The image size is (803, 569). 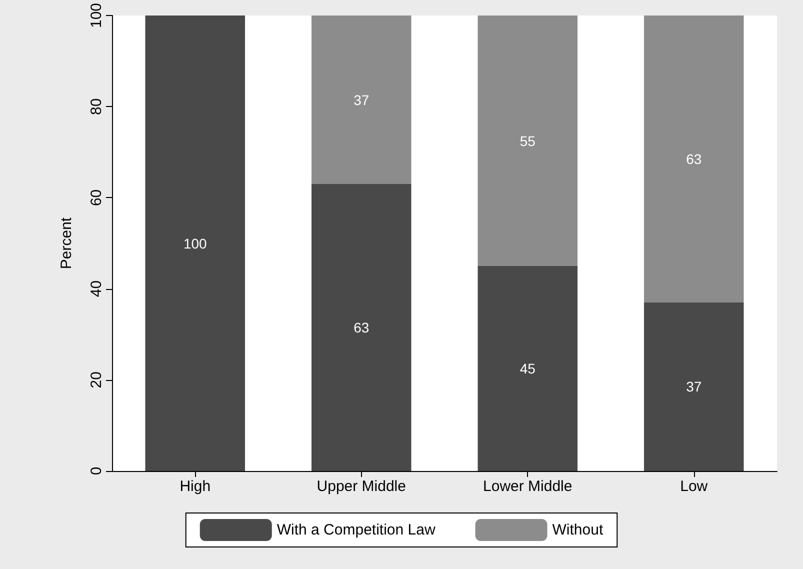 What do you see at coordinates (361, 486) in the screenshot?
I see `x-tick-label: Upper Middle` at bounding box center [361, 486].